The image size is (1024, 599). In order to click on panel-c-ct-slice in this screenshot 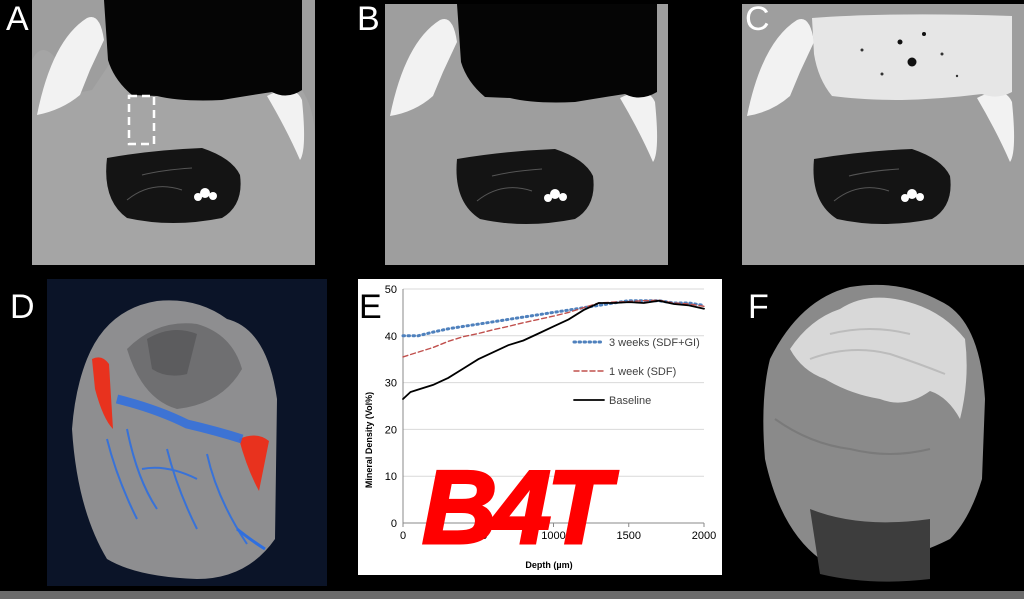, I will do `click(883, 134)`.